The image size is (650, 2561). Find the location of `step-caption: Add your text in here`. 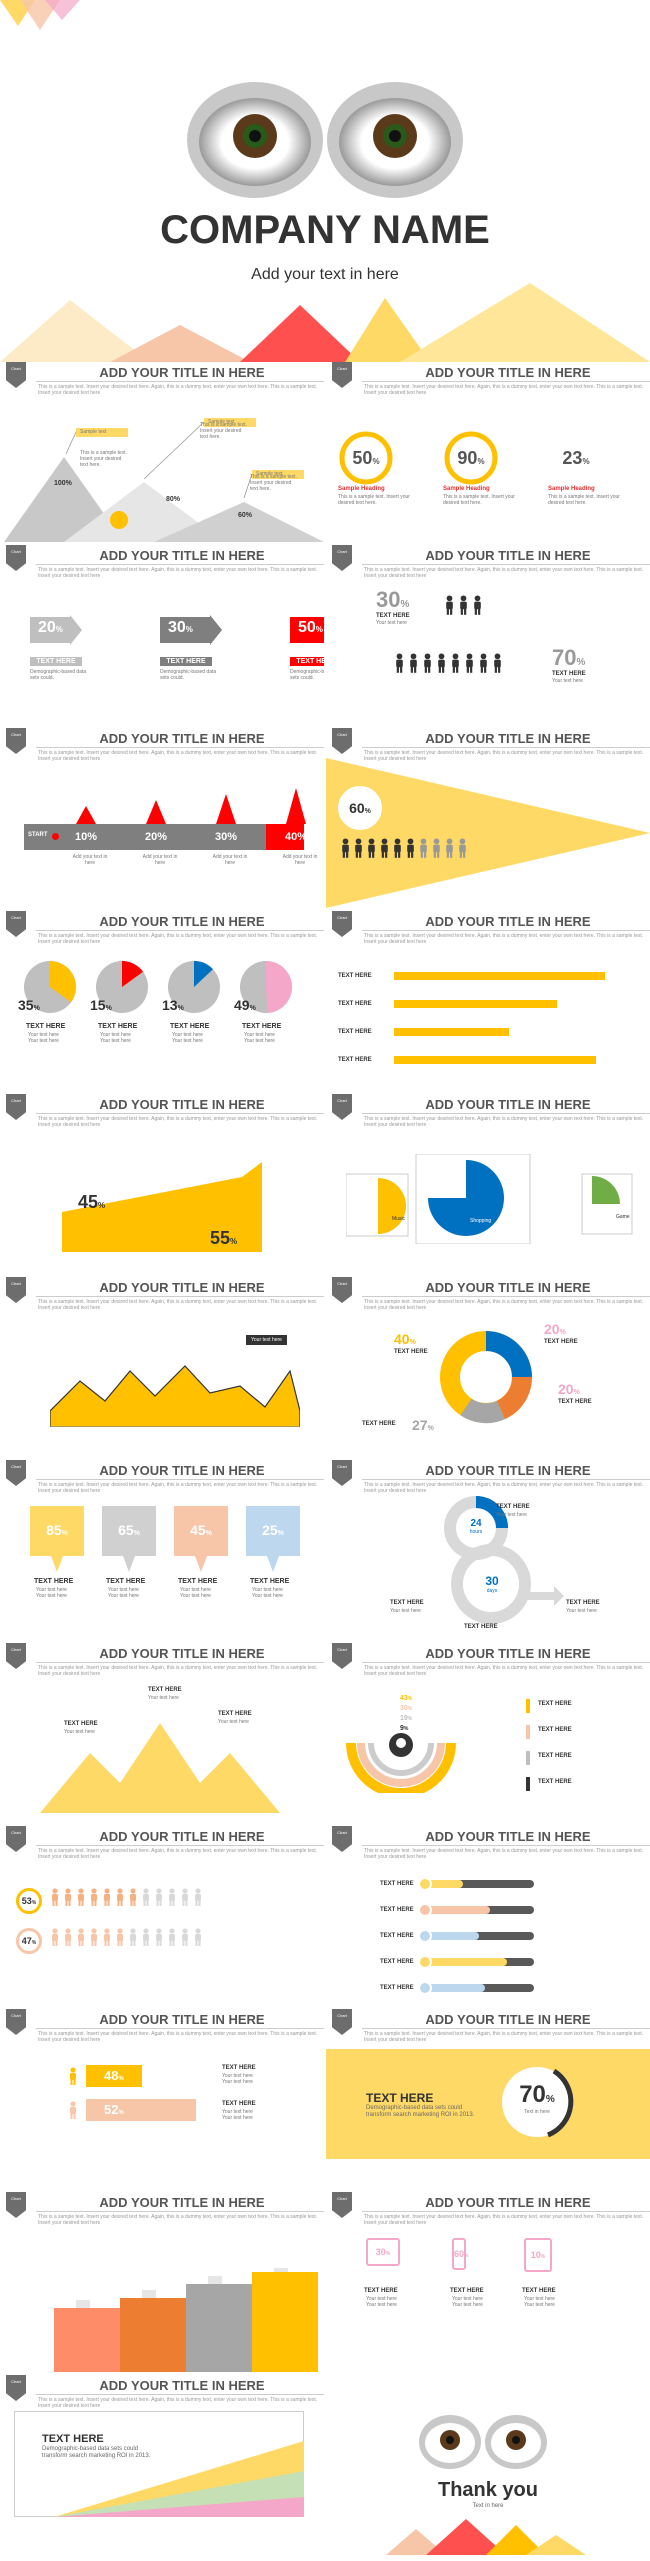

step-caption: Add your text in here is located at coordinates (230, 860).